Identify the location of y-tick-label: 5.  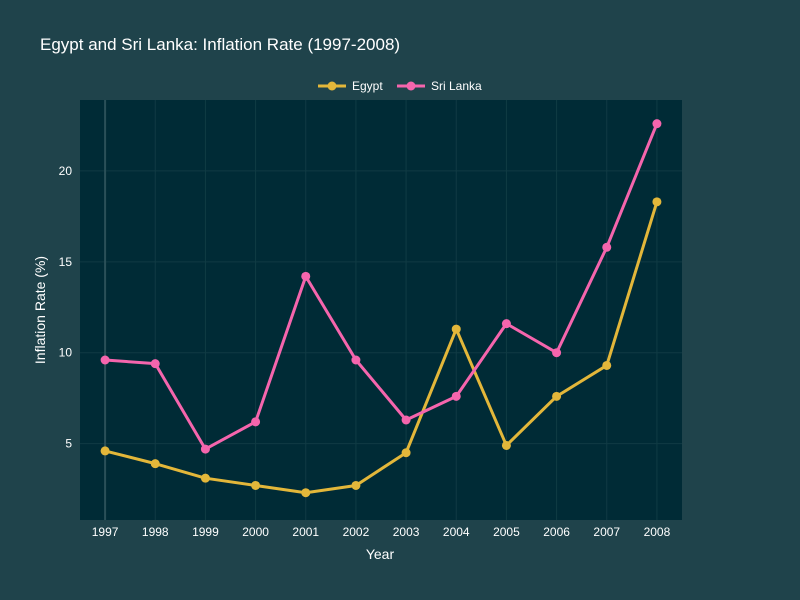
(68, 444).